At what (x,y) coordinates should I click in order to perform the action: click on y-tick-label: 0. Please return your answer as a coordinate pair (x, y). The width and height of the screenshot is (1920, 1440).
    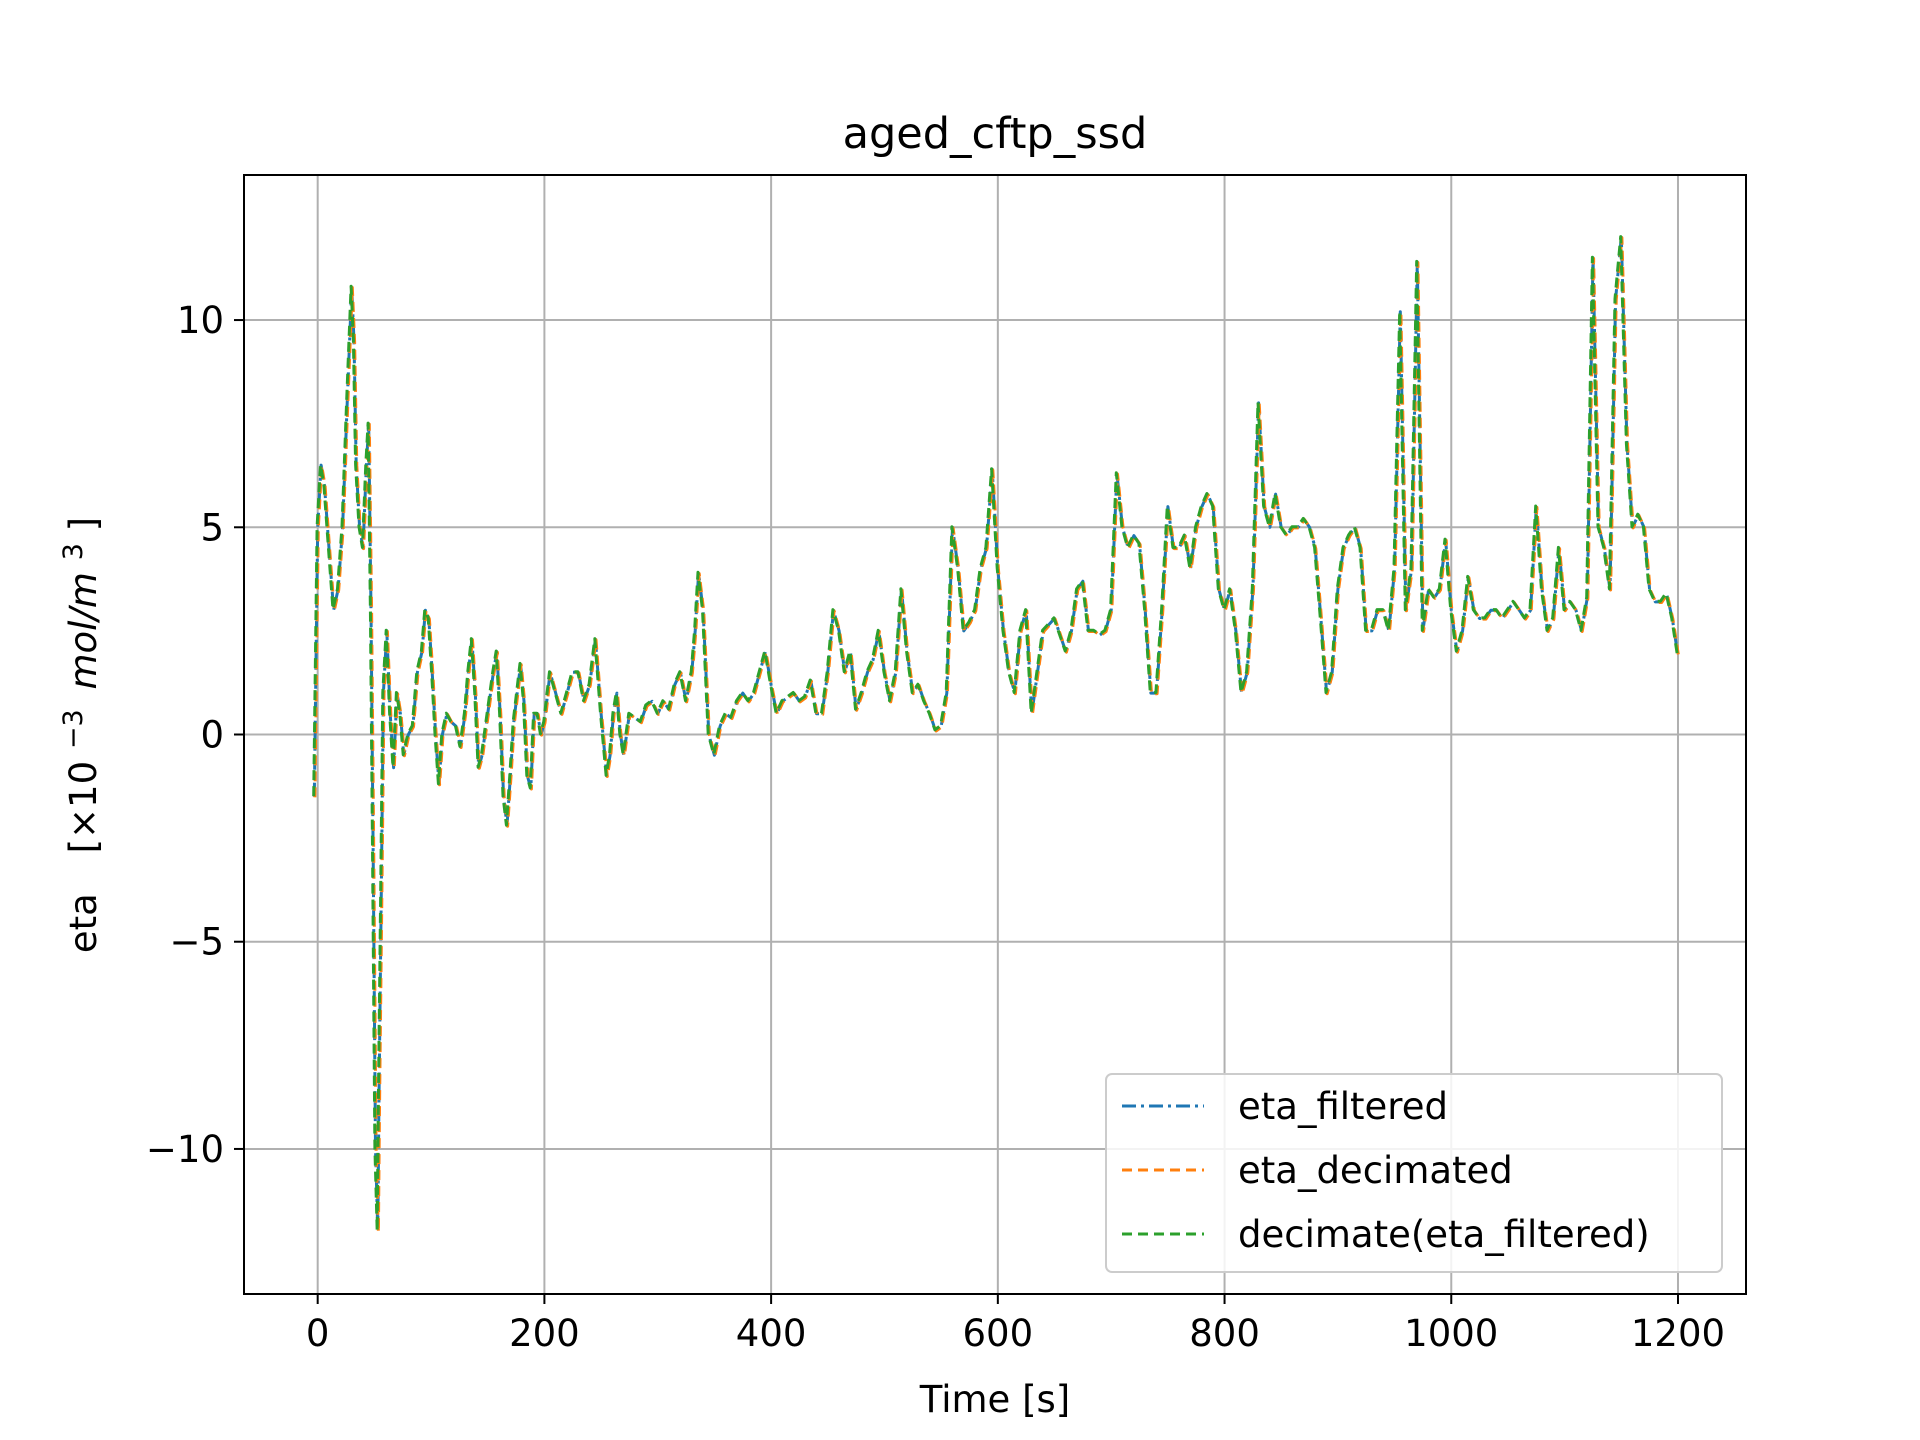
    Looking at the image, I should click on (212, 735).